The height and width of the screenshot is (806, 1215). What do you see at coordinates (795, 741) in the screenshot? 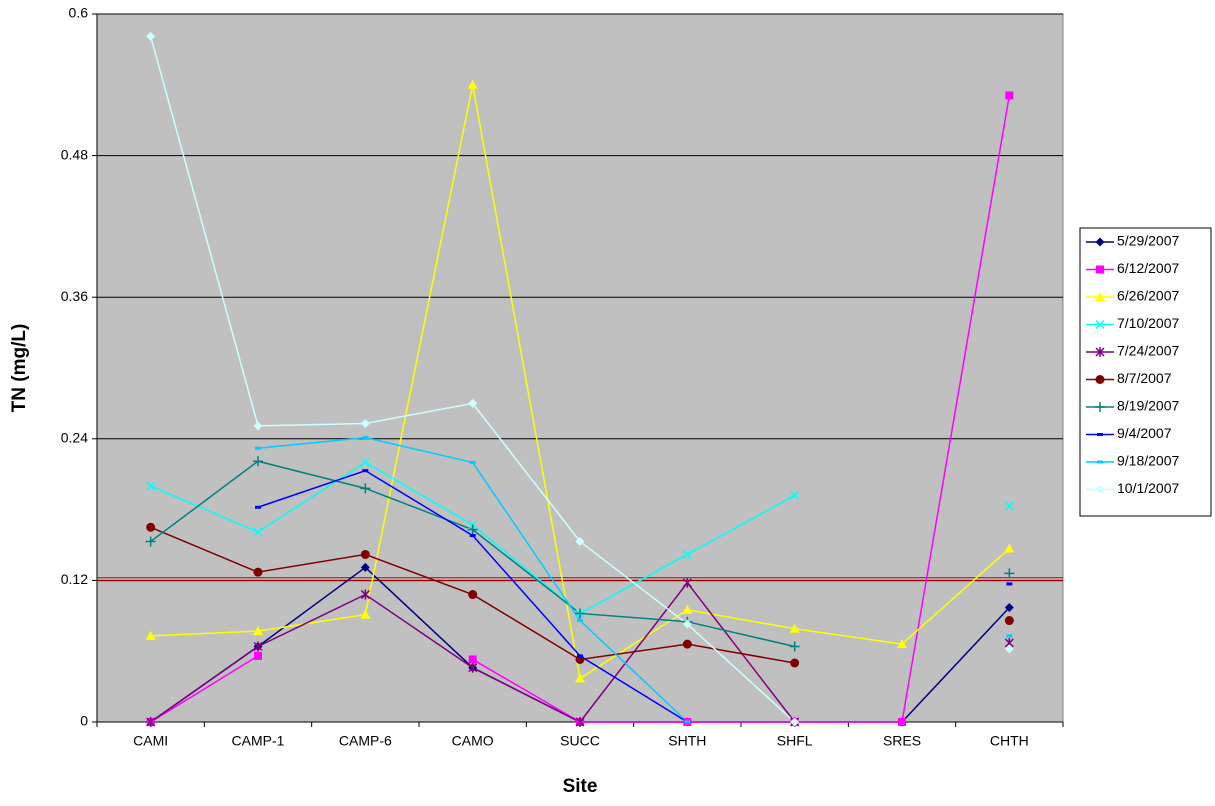
I see `x-tick-label: SHFL` at bounding box center [795, 741].